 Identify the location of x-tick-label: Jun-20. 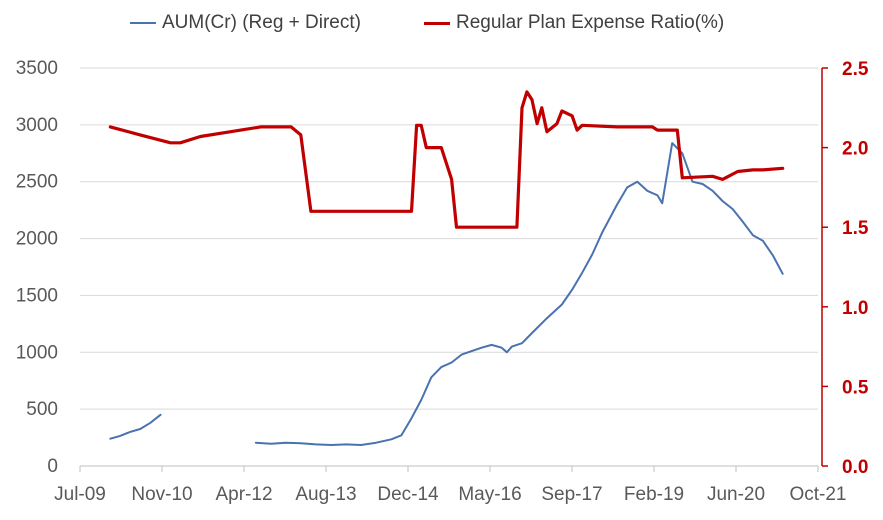
(736, 494).